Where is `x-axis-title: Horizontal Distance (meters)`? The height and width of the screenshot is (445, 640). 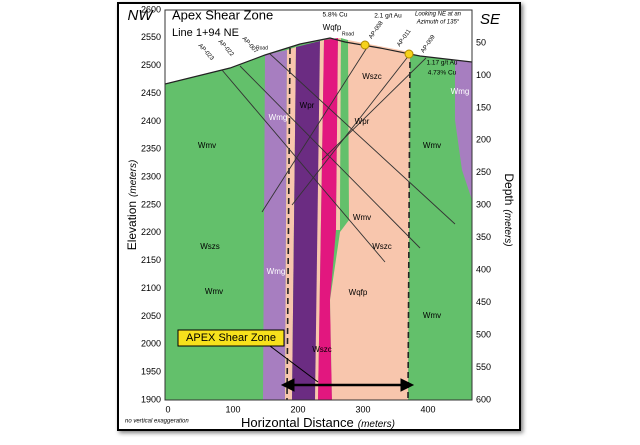 x-axis-title: Horizontal Distance (meters) is located at coordinates (318, 422).